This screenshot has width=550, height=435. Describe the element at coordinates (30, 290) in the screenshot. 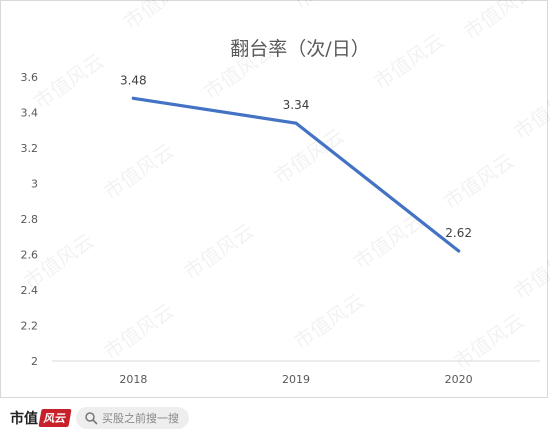

I see `y-tick-label: 2.4` at that location.